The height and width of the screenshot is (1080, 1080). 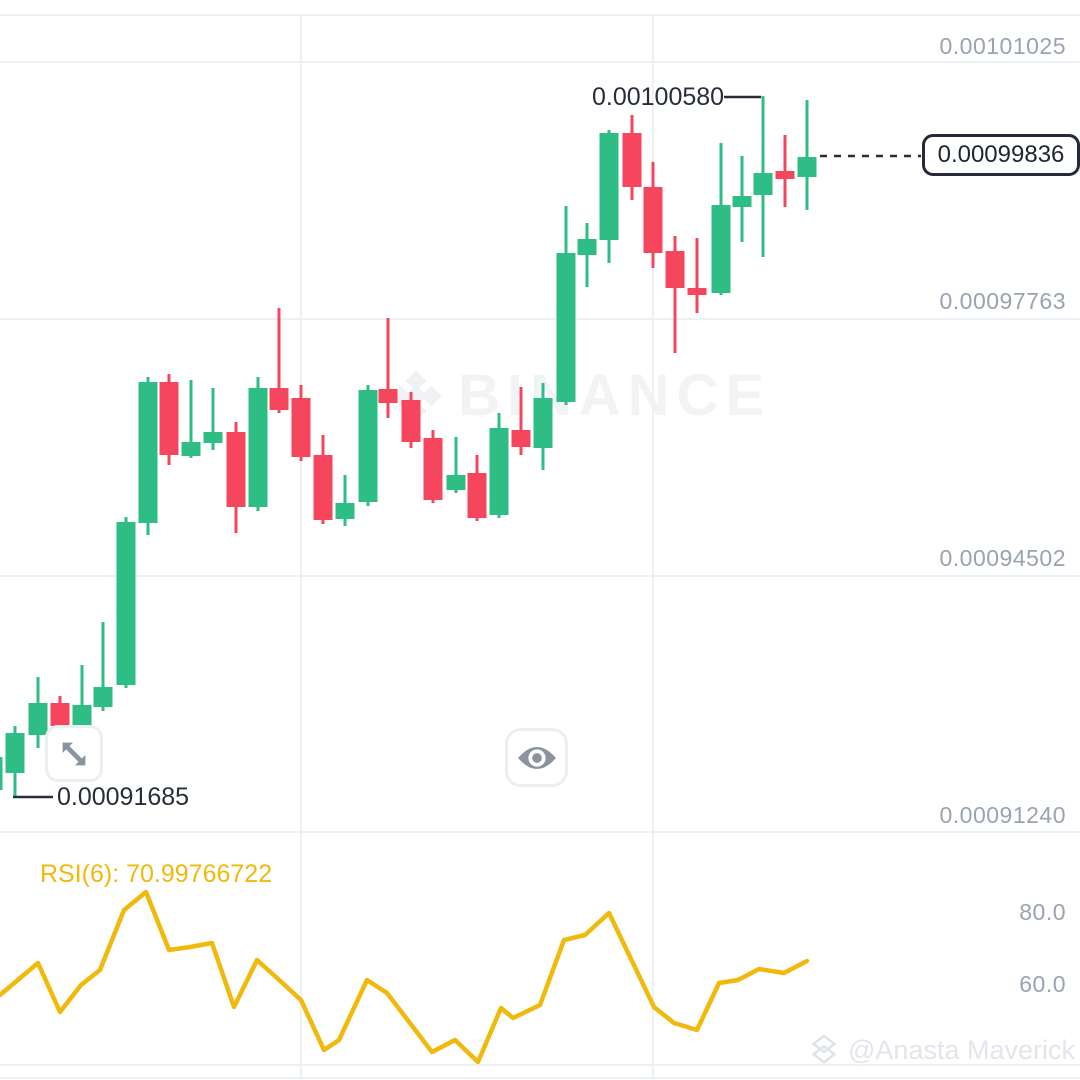 I want to click on rsi-line, so click(x=405, y=977).